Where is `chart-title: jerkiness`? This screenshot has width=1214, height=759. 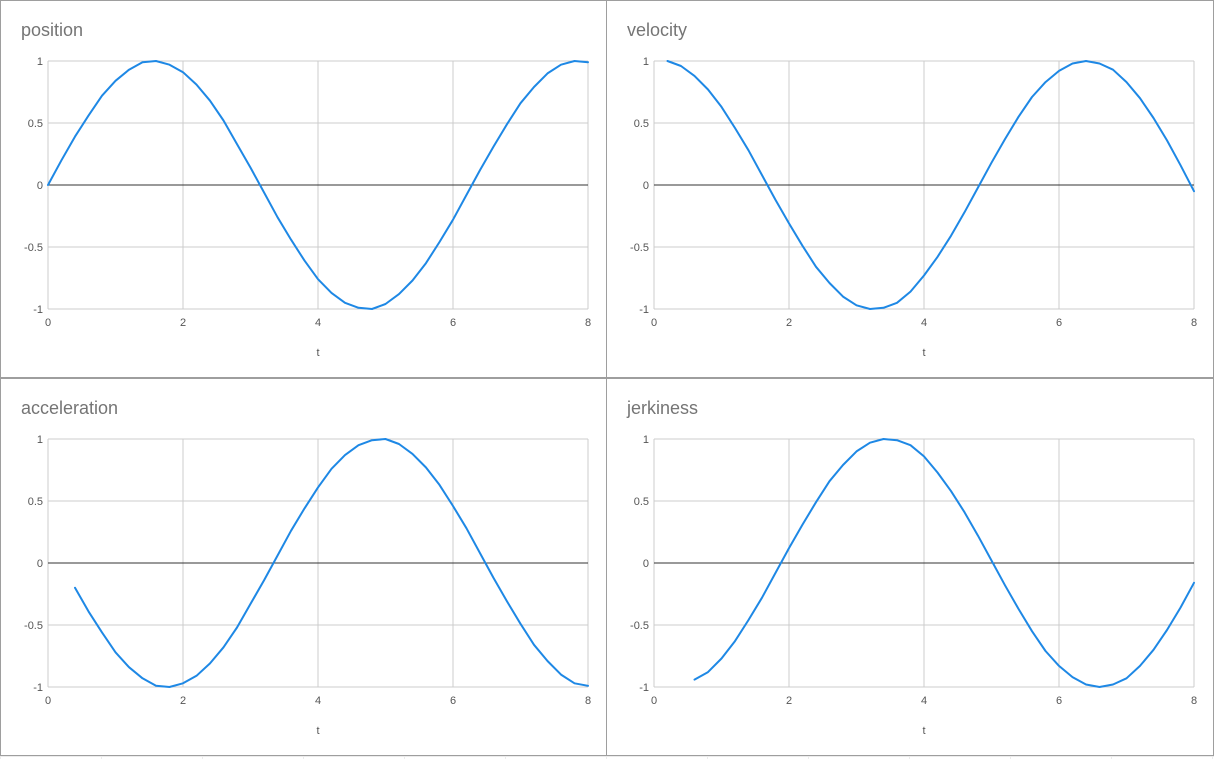 chart-title: jerkiness is located at coordinates (663, 408).